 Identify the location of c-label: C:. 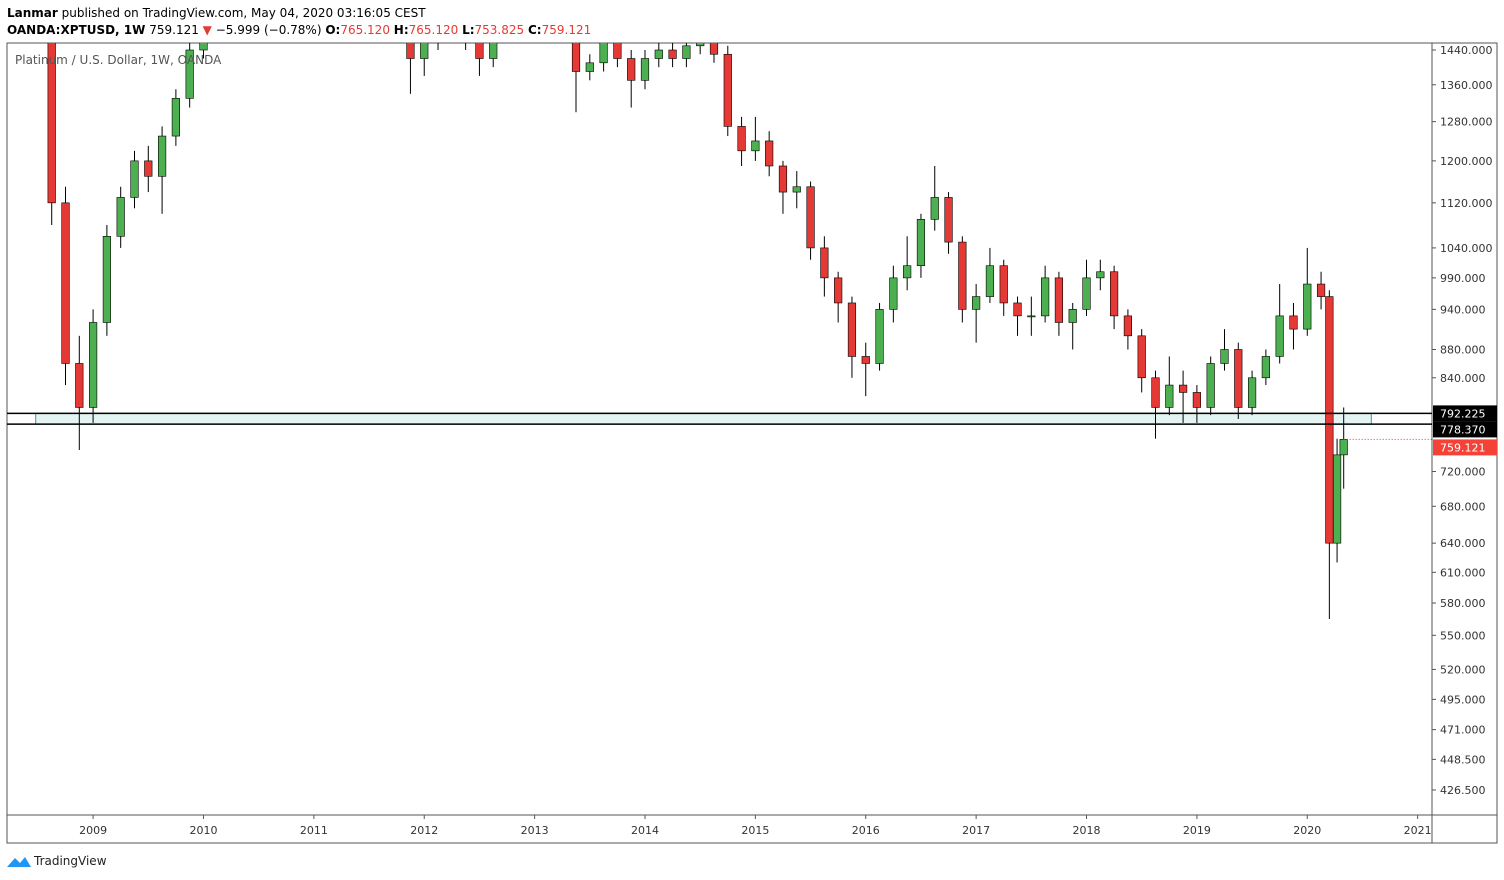
(534, 30).